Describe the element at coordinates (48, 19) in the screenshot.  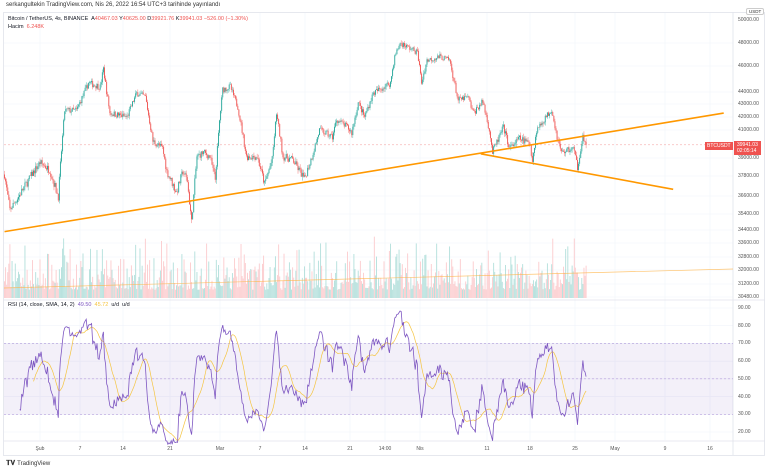
I see `symbol-title: Bitcoin / TetherUS, 4s, BINANCE` at that location.